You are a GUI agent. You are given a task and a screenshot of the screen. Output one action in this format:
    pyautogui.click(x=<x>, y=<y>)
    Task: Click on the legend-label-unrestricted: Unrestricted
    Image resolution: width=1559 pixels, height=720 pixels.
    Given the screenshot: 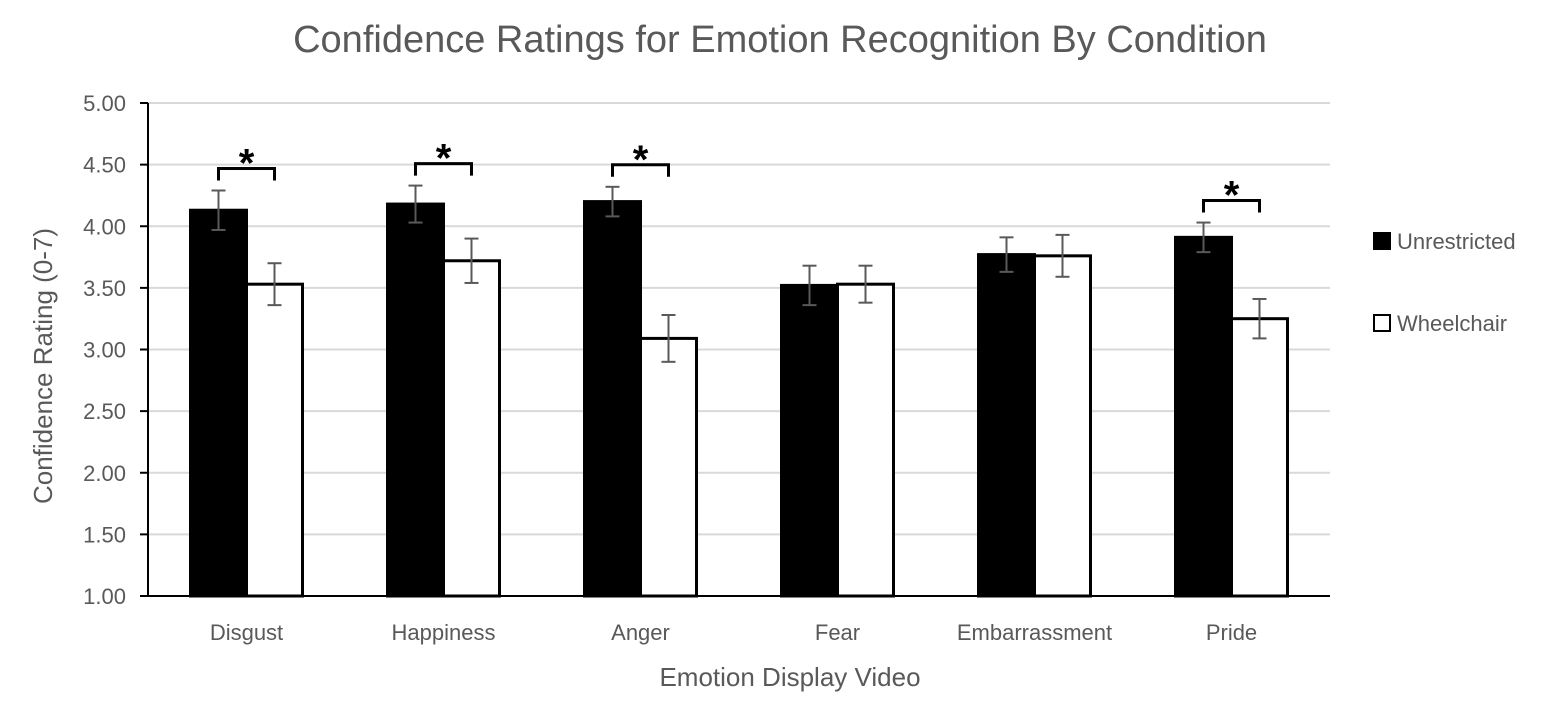 What is the action you would take?
    pyautogui.click(x=1456, y=241)
    